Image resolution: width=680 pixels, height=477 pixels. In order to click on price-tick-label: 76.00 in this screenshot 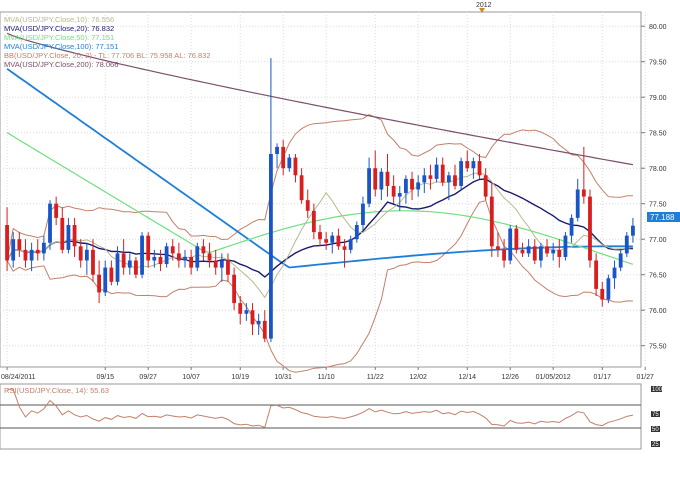, I will do `click(658, 311)`.